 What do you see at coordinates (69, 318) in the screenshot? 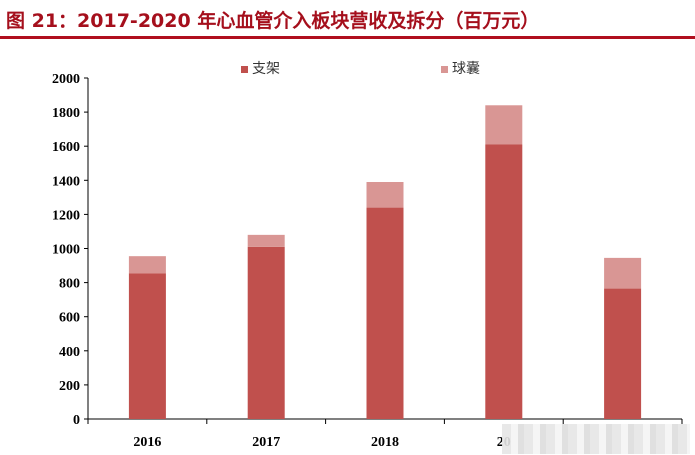
I see `y-tick-label: 600` at bounding box center [69, 318].